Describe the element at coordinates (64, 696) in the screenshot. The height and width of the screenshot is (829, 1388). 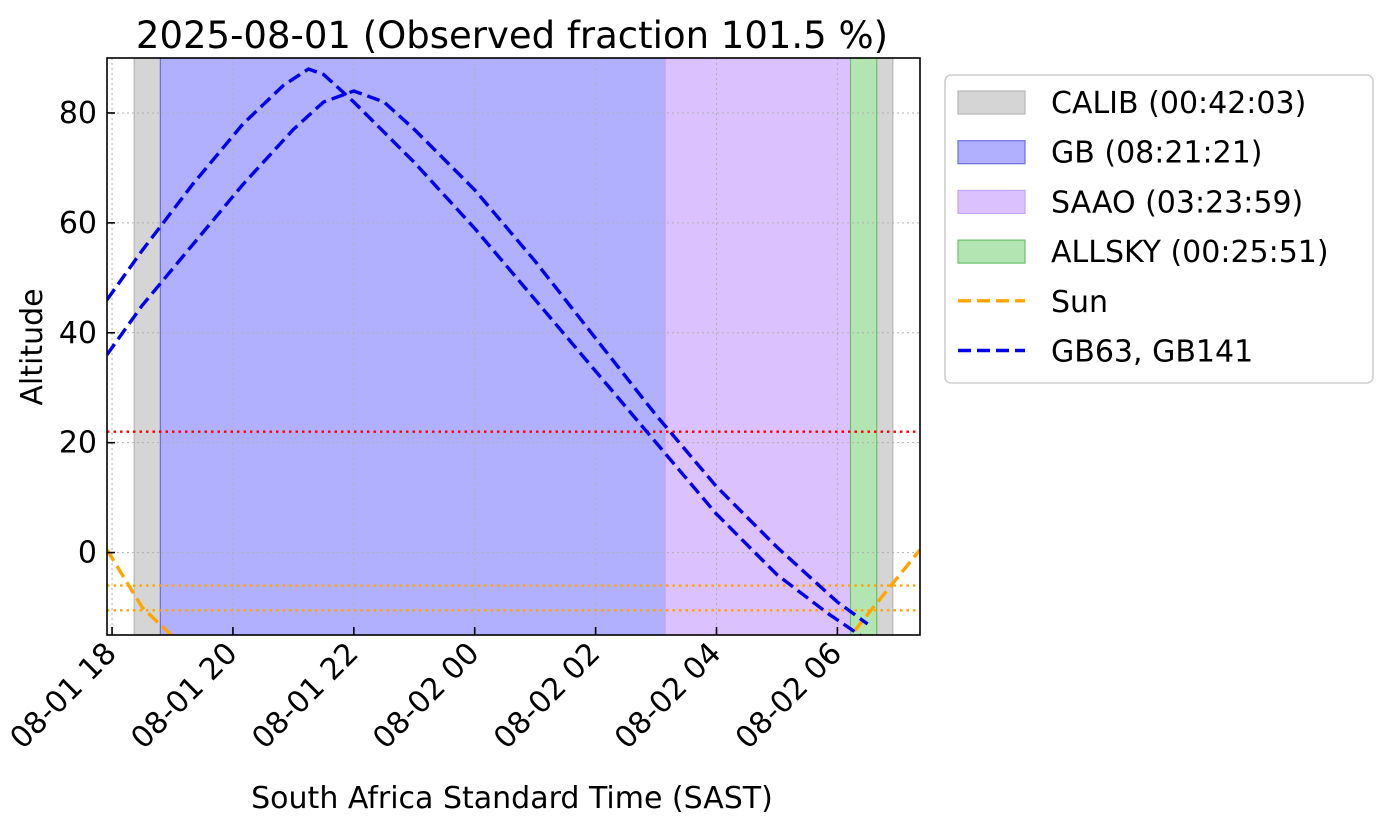
I see `x-tick-label: 08-01 18` at that location.